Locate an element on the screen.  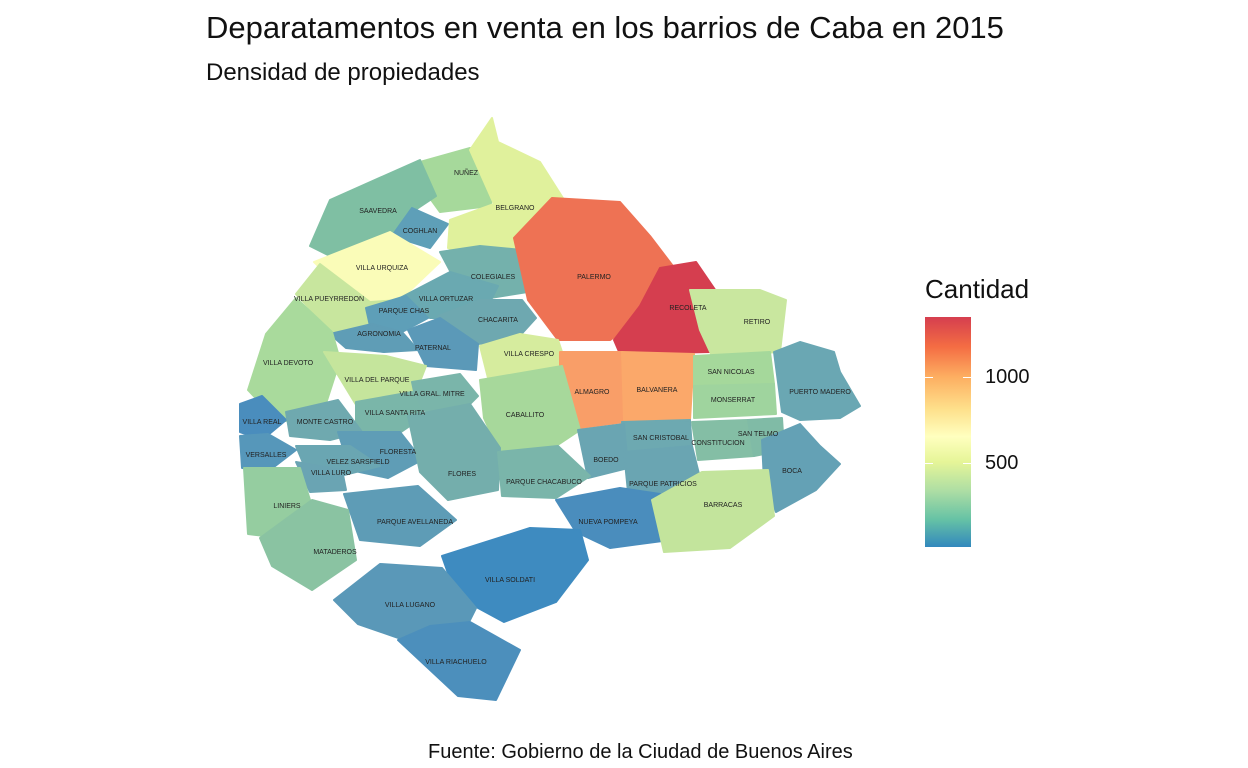
neighborhood-label-balvanera: BALVANERA is located at coordinates (657, 390).